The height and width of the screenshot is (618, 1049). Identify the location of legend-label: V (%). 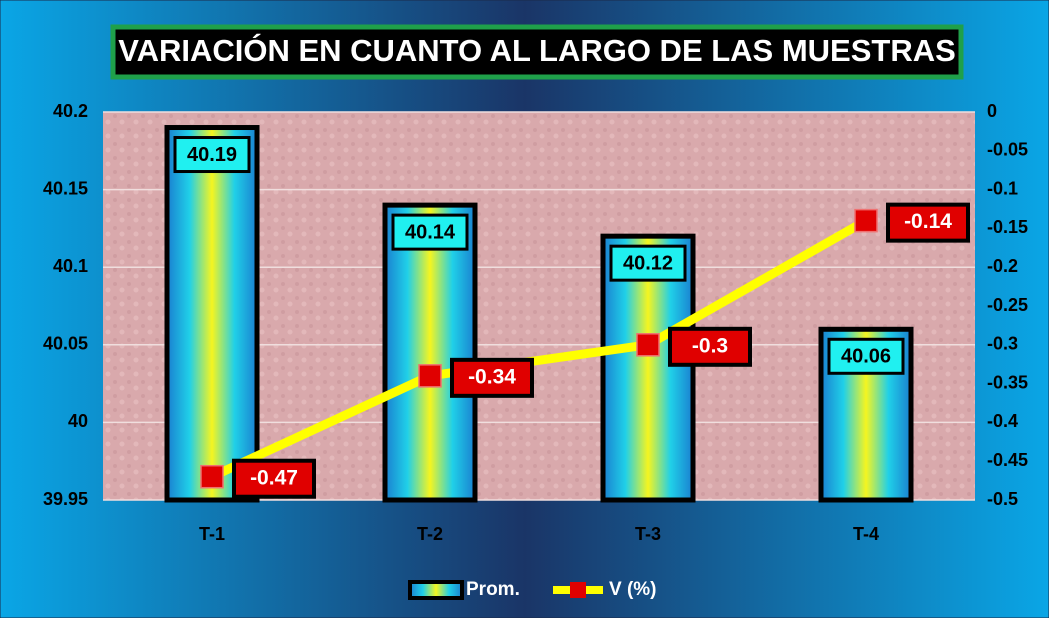
(633, 589).